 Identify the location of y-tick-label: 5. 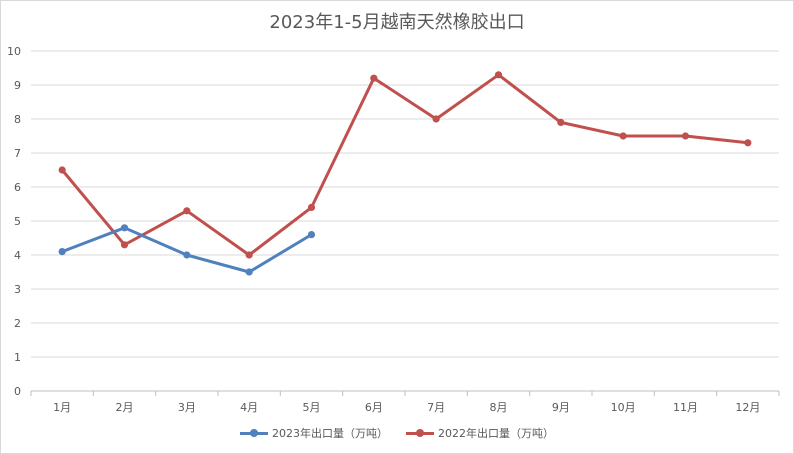
(17, 221).